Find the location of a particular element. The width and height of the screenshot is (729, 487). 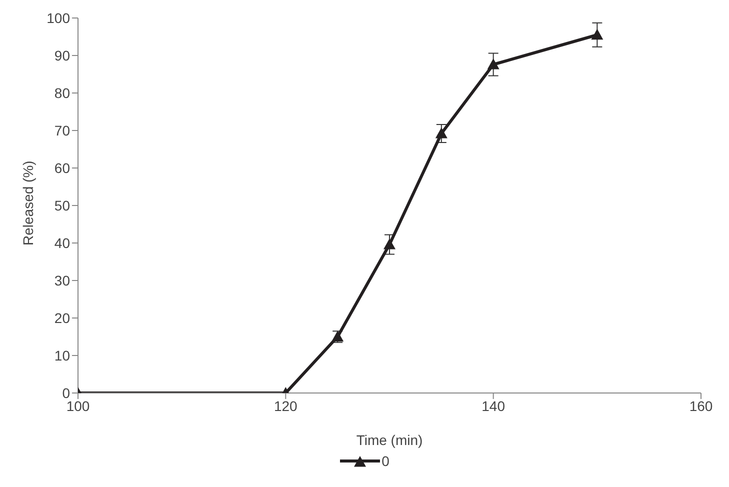

x-tick-label: 140 is located at coordinates (494, 406).